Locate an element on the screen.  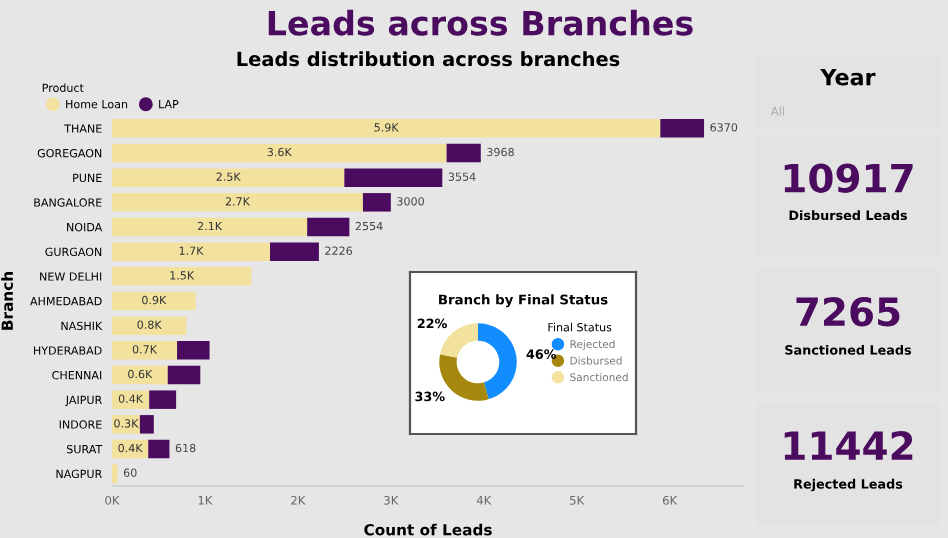
donut-slice is located at coordinates (497, 361).